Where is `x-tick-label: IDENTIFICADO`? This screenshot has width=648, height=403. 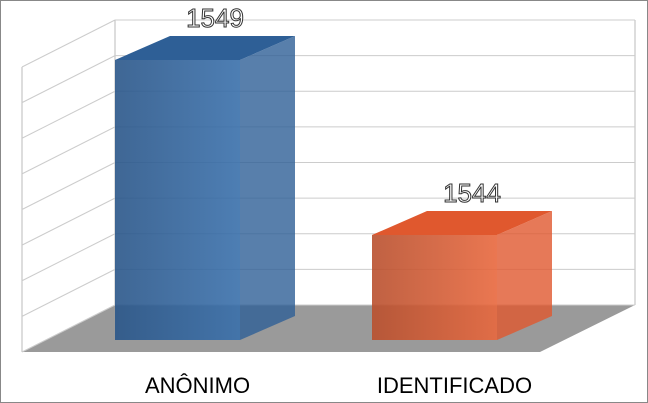 x-tick-label: IDENTIFICADO is located at coordinates (454, 385).